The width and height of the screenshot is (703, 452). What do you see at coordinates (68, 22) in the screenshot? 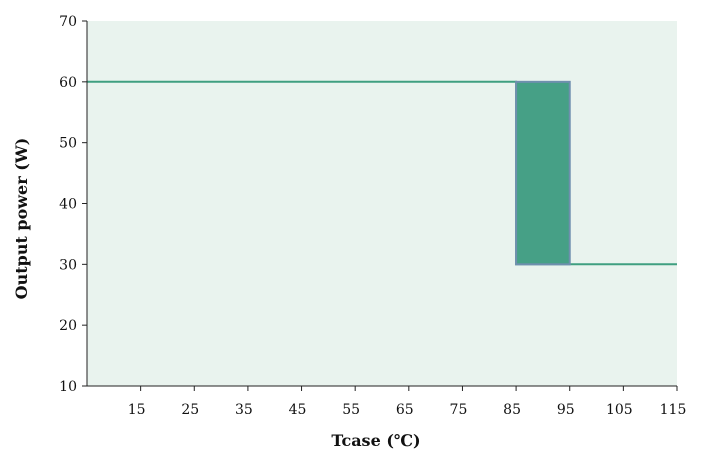
I see `y-tick-label: 70` at bounding box center [68, 22].